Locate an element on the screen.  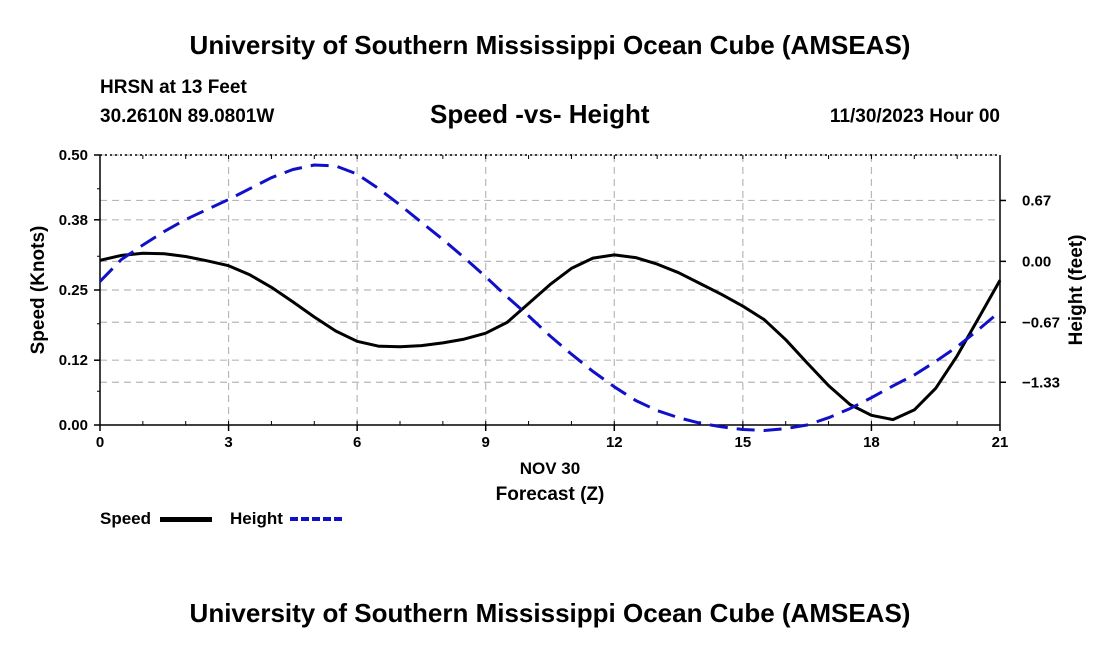
y-tick-label: 0.12 is located at coordinates (73, 360).